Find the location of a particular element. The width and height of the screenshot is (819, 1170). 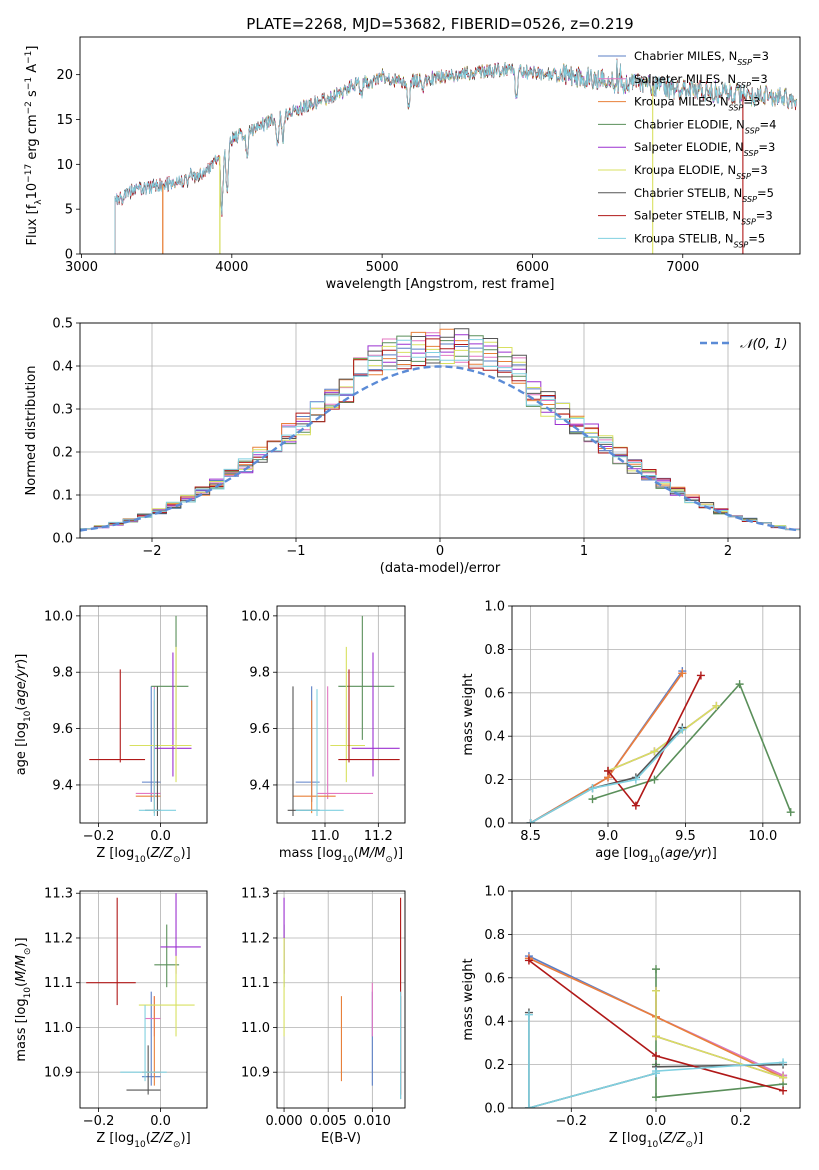

age_vs_mass-frame is located at coordinates (341, 714).